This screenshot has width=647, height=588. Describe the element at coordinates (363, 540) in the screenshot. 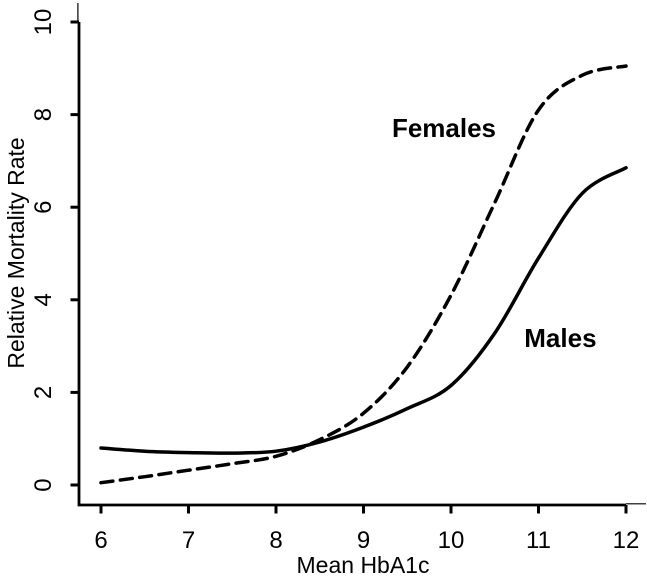

I see `x-tick-label-9: 9` at that location.